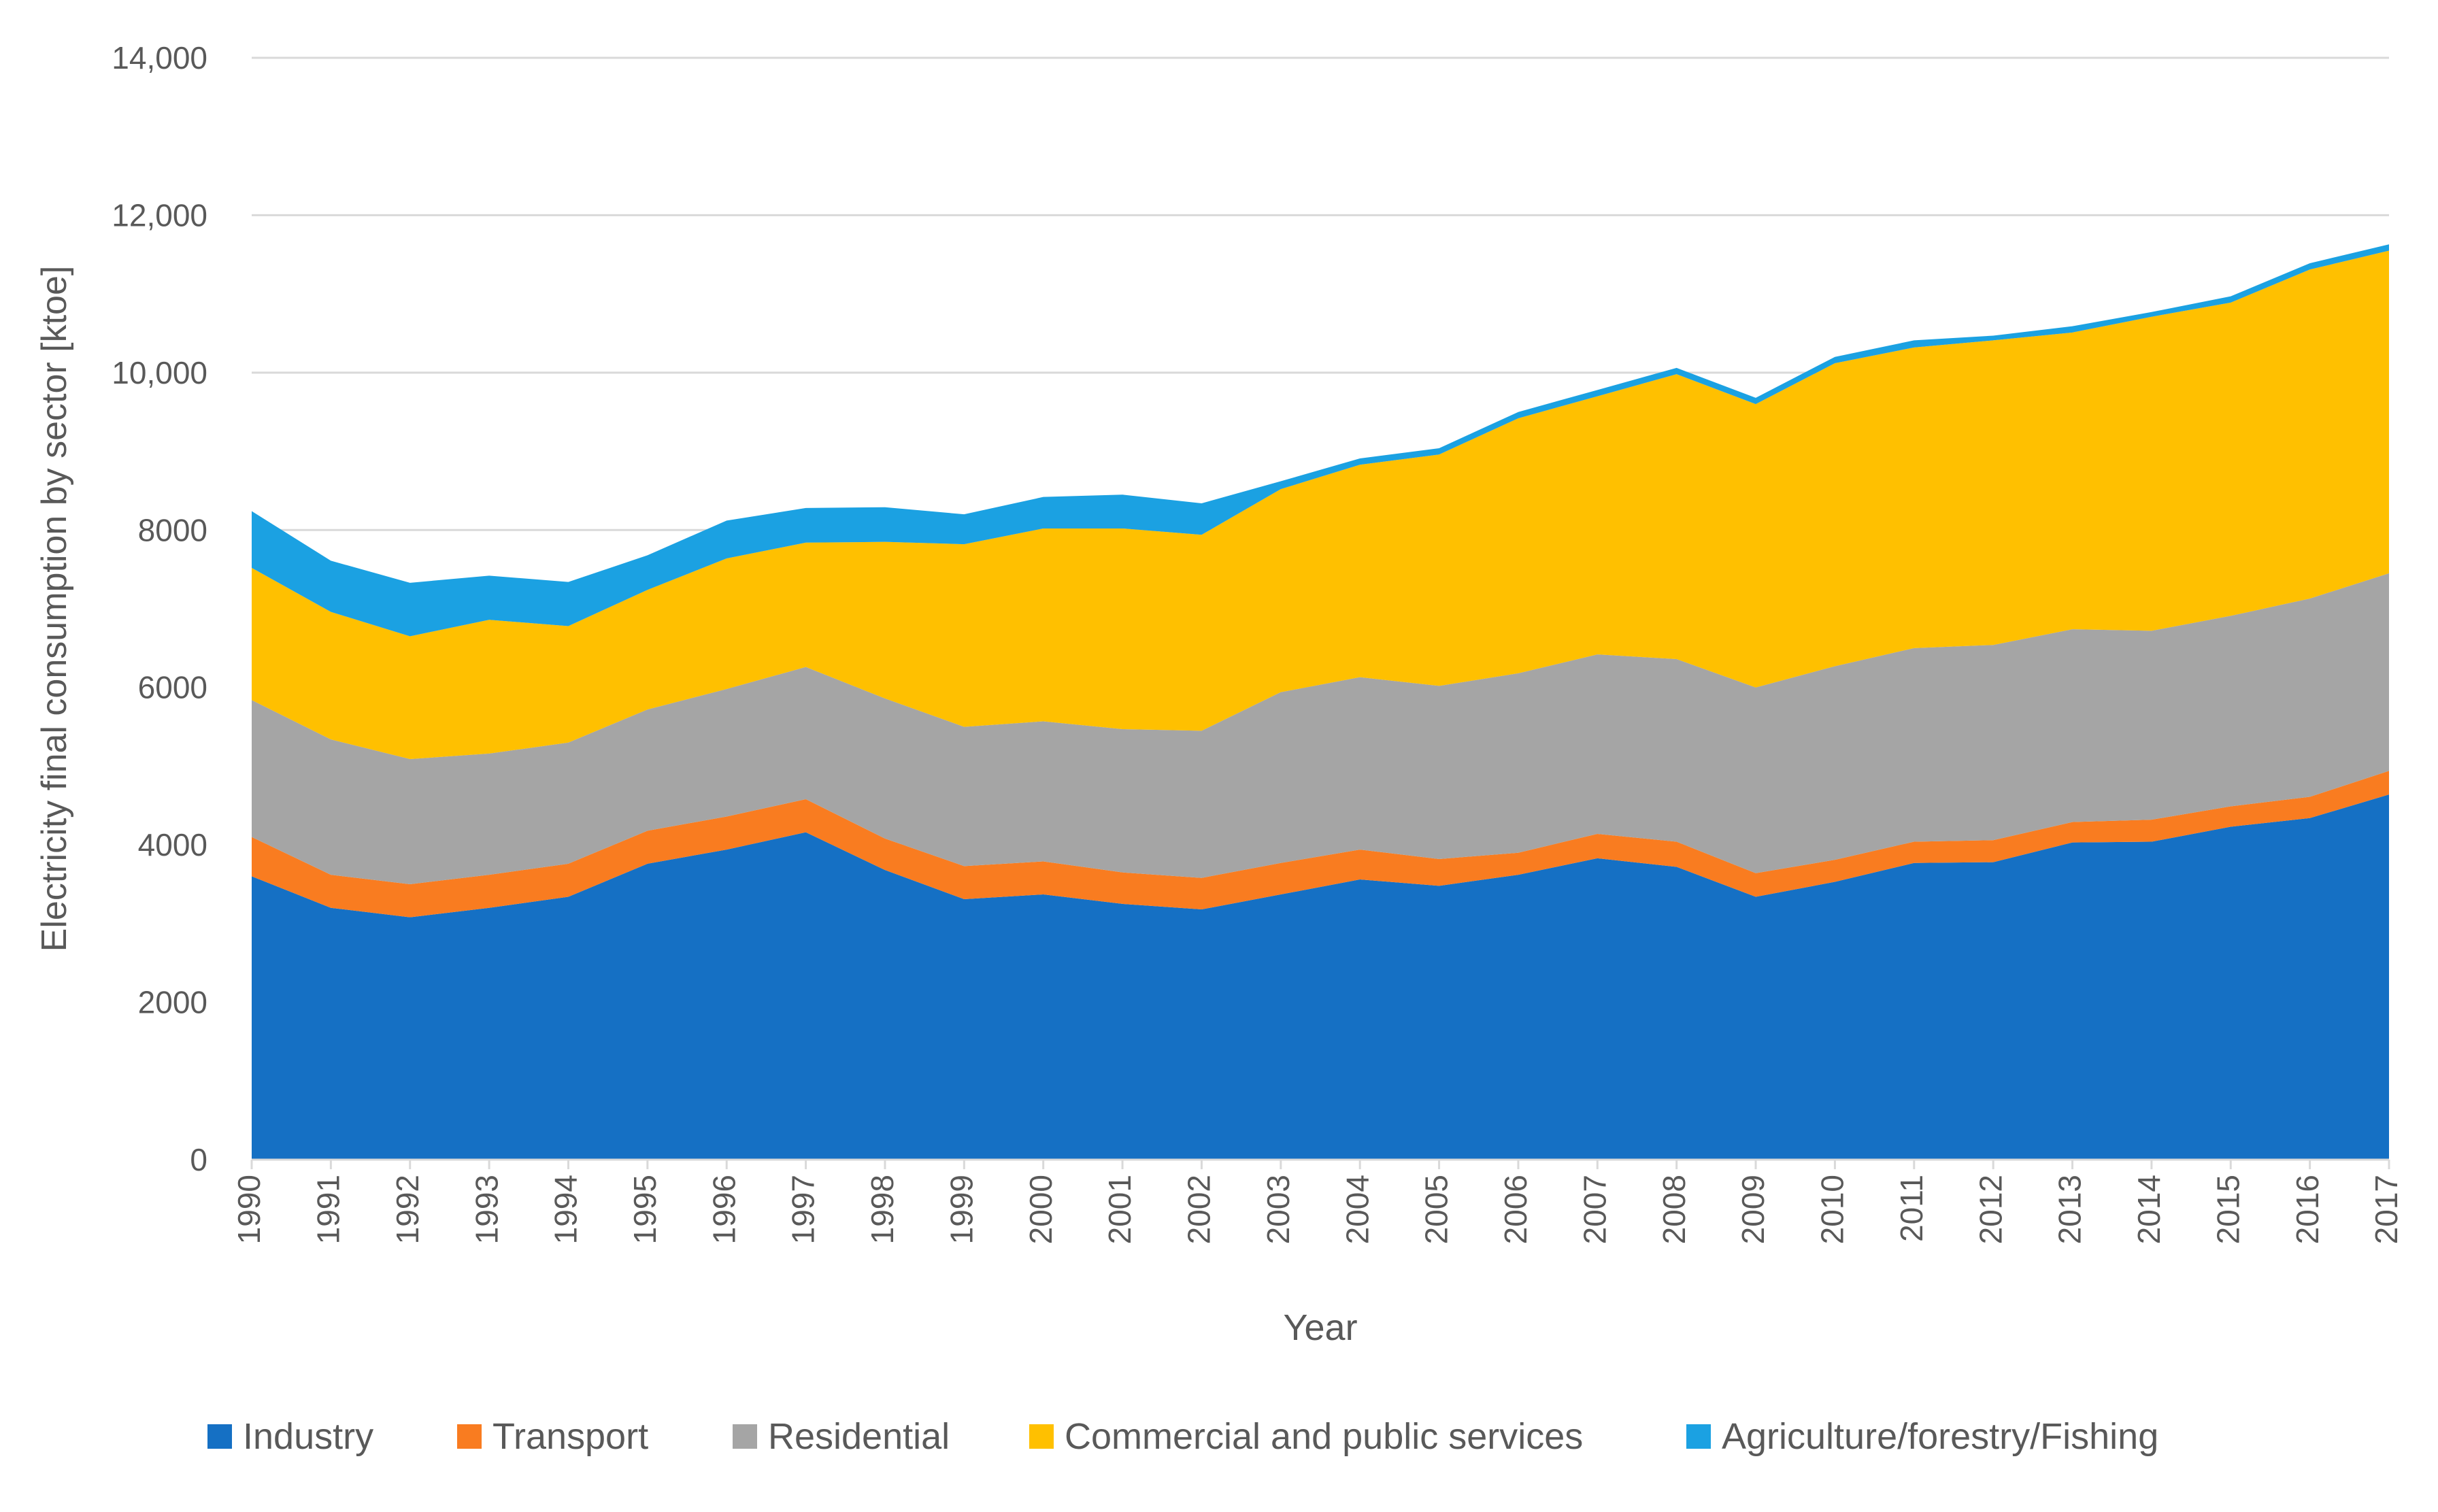 The width and height of the screenshot is (2438, 1512). Describe the element at coordinates (2307, 1209) in the screenshot. I see `x-tick-label: 2016` at that location.